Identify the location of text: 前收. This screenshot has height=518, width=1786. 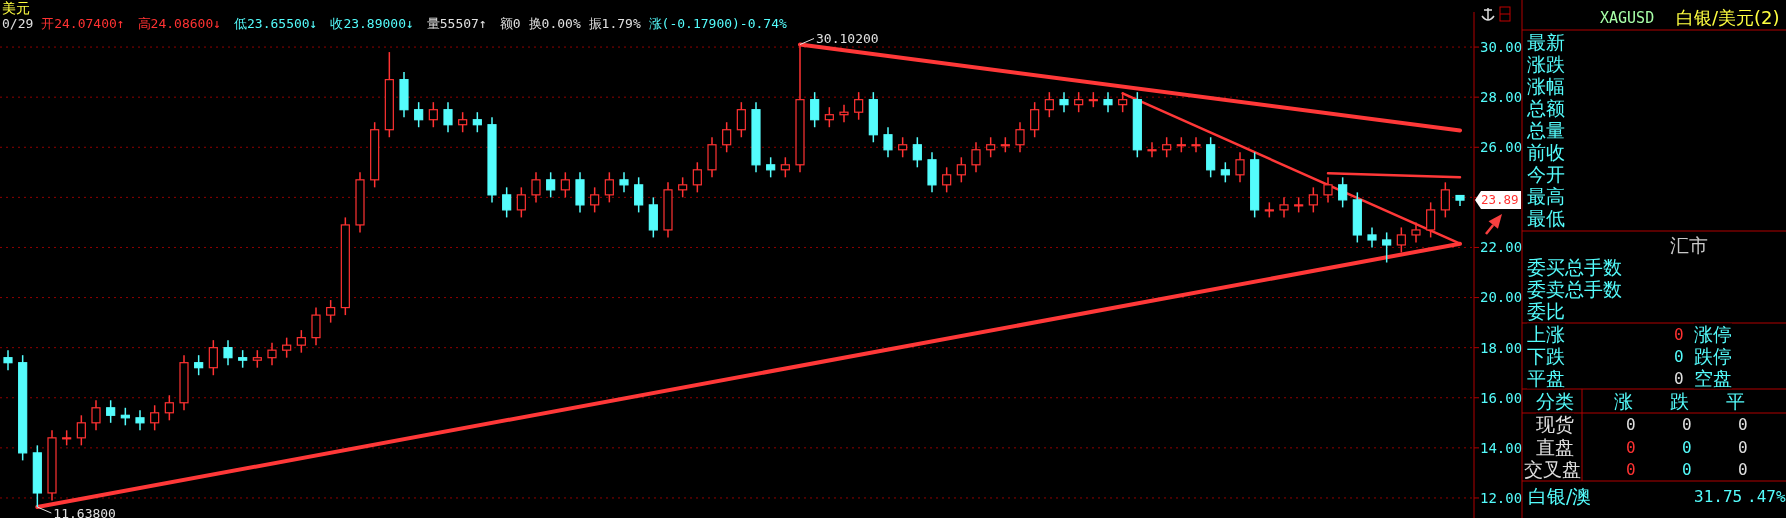
(1546, 151).